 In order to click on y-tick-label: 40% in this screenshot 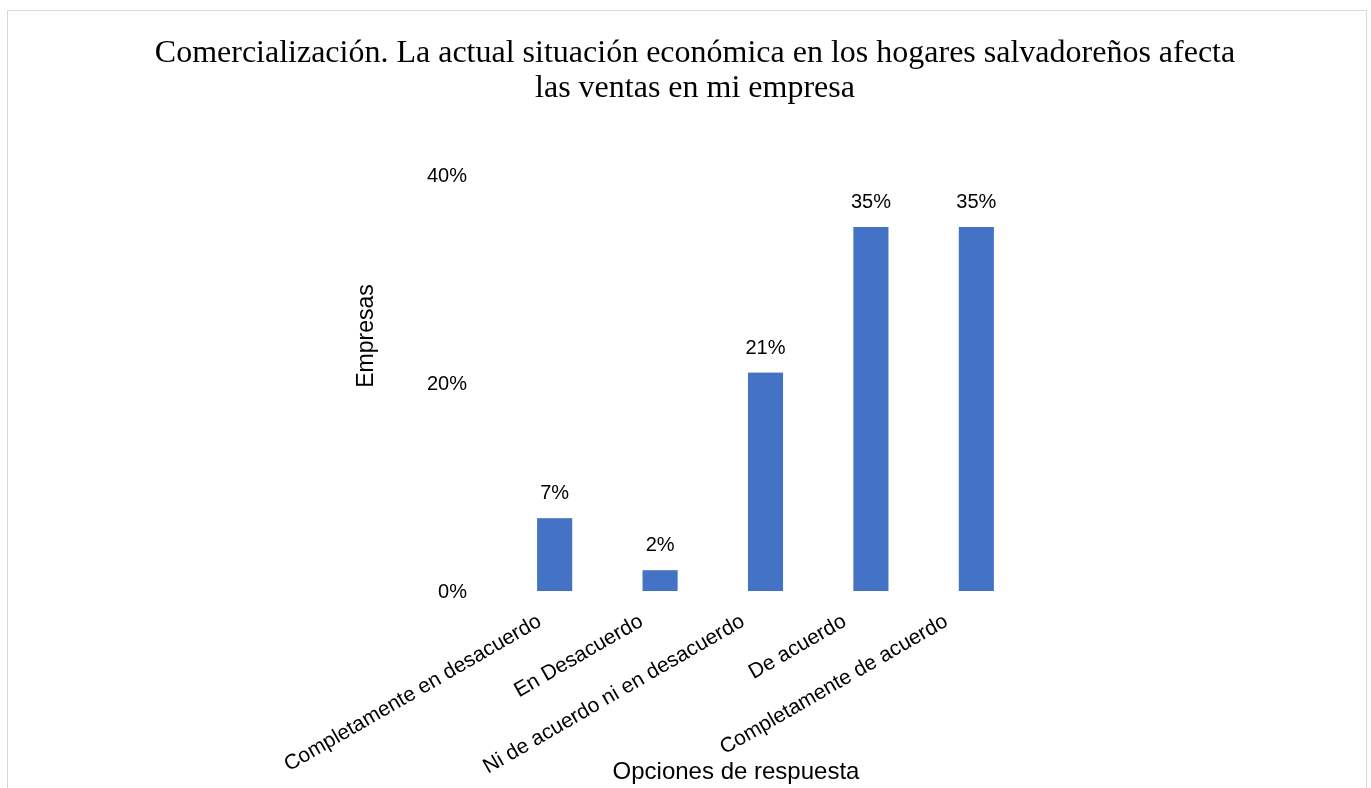, I will do `click(447, 175)`.